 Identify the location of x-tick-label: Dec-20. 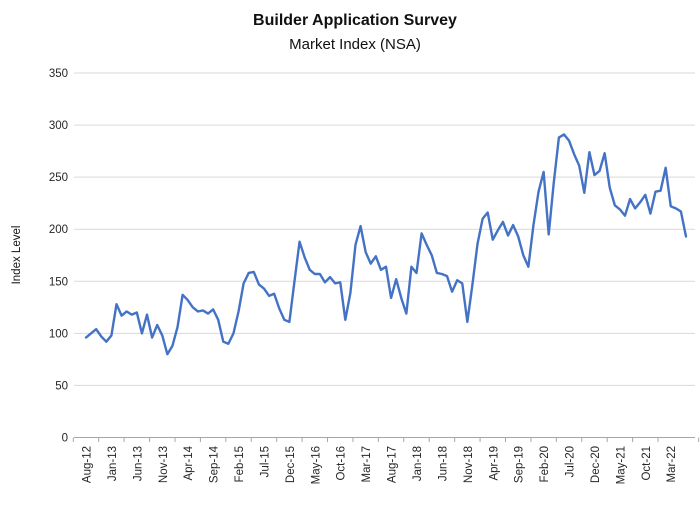
(596, 464).